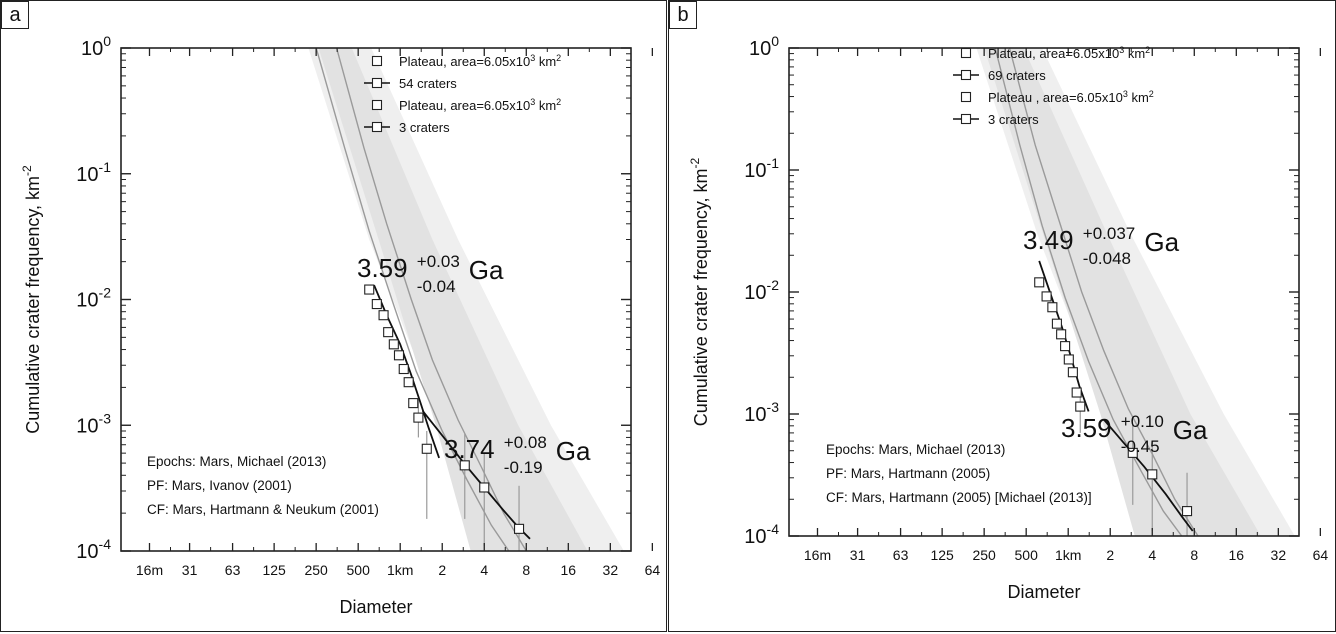 The width and height of the screenshot is (1336, 634). I want to click on x-tick-label: 31, so click(858, 555).